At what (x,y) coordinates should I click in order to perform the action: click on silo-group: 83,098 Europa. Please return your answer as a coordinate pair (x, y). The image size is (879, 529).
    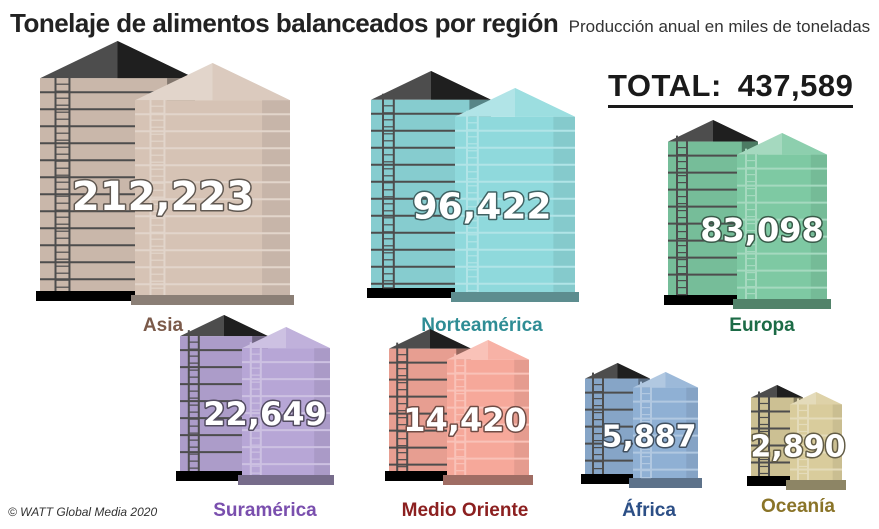
    Looking at the image, I should click on (747, 228).